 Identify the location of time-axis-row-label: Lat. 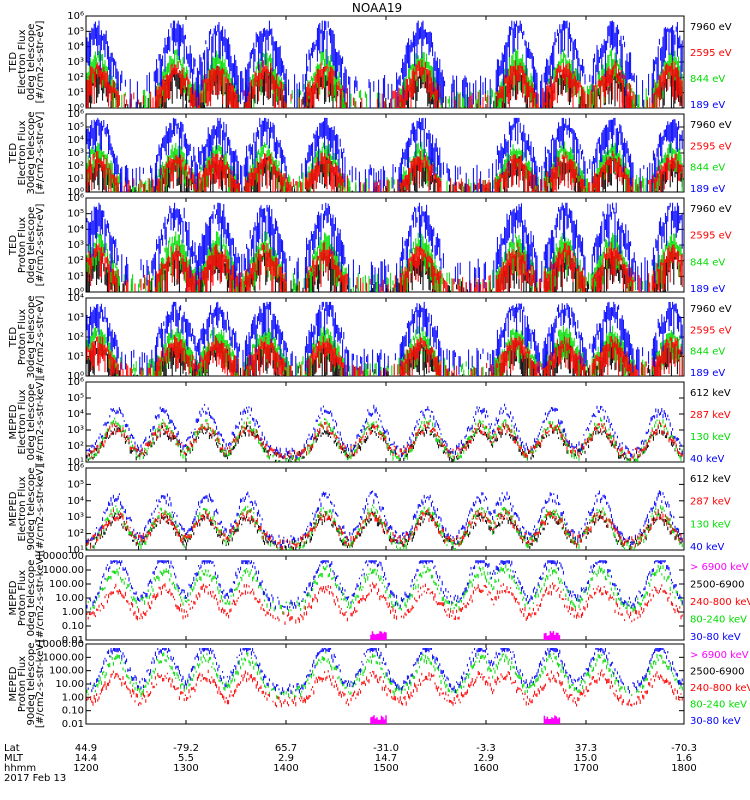
(12, 748).